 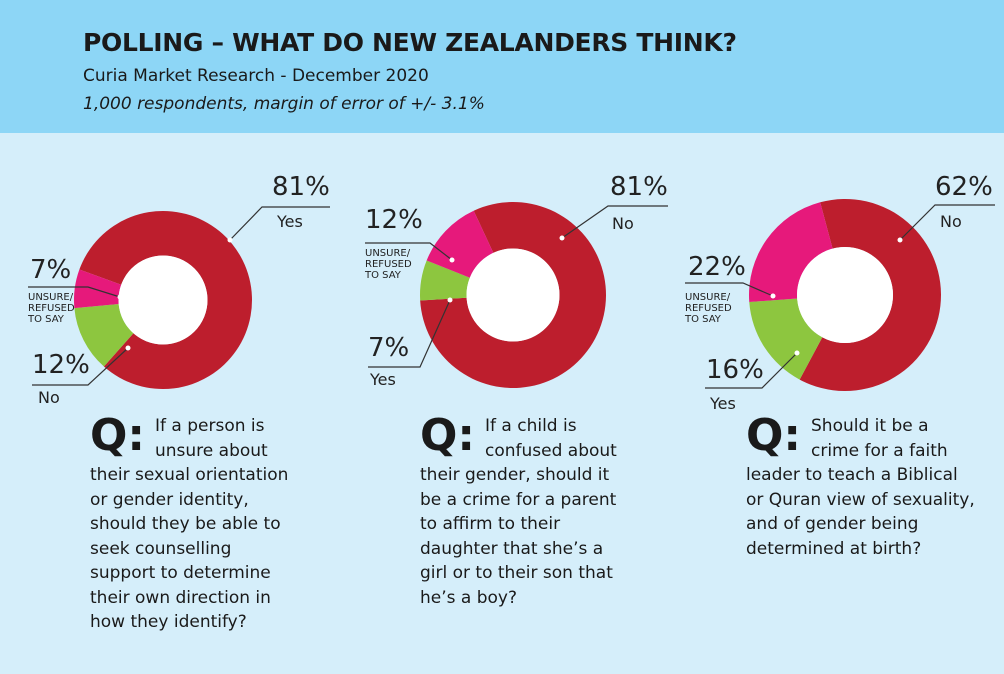 I want to click on subtitle: Curia Market Research - December 2020, so click(x=256, y=76).